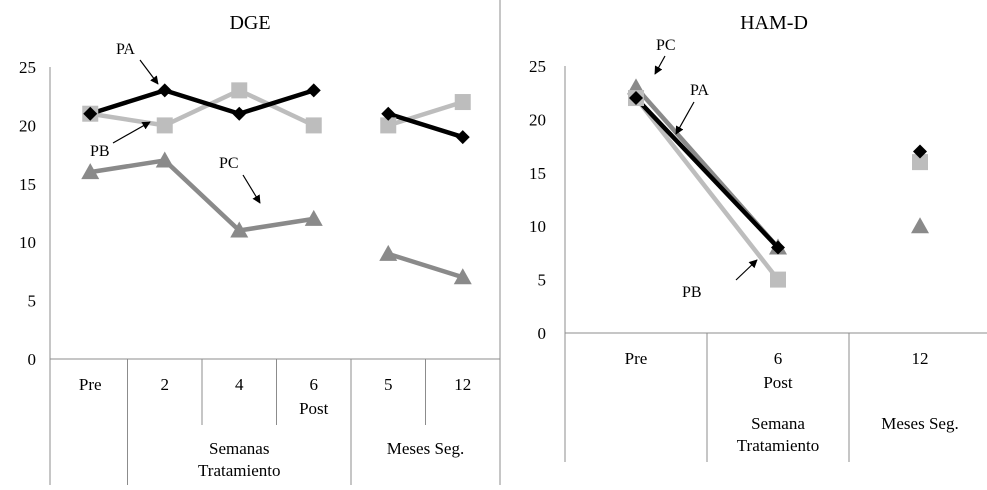 The width and height of the screenshot is (987, 490). What do you see at coordinates (125, 49) in the screenshot?
I see `dge-annotation-pa: PA` at bounding box center [125, 49].